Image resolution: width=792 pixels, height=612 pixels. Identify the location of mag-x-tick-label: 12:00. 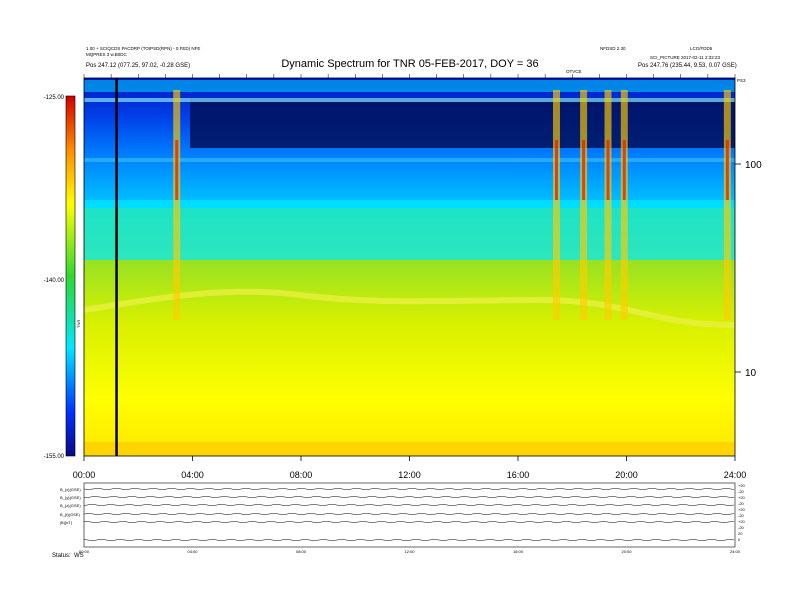
(409, 551).